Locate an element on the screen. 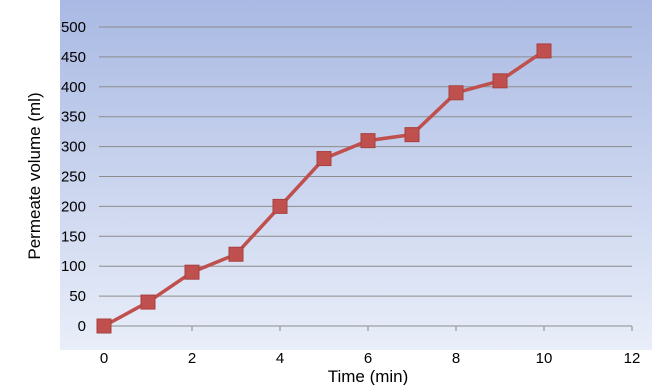  y-tick-label: 450 is located at coordinates (73, 57).